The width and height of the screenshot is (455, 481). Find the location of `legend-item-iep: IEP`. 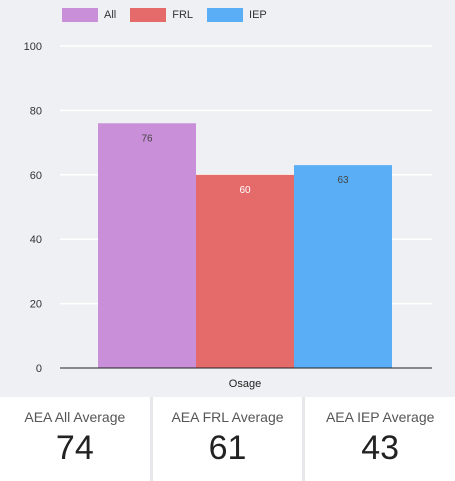

legend-item-iep: IEP is located at coordinates (237, 15).